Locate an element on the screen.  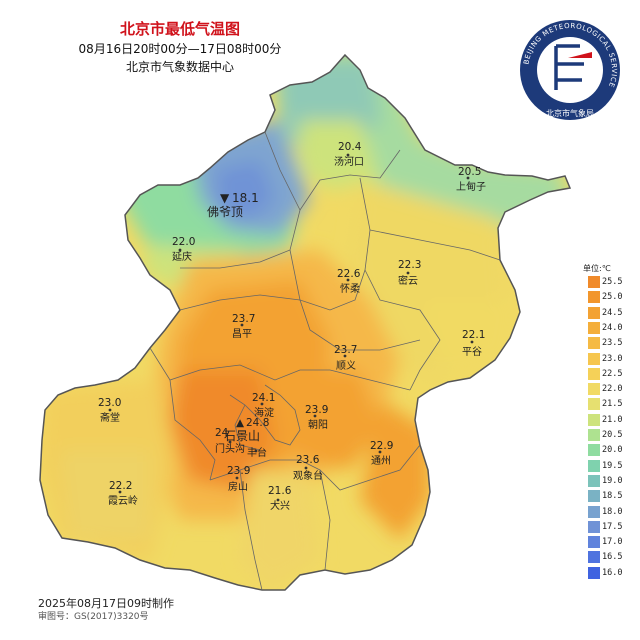
svg-text: 北京市气象局 is located at coordinates (570, 113).